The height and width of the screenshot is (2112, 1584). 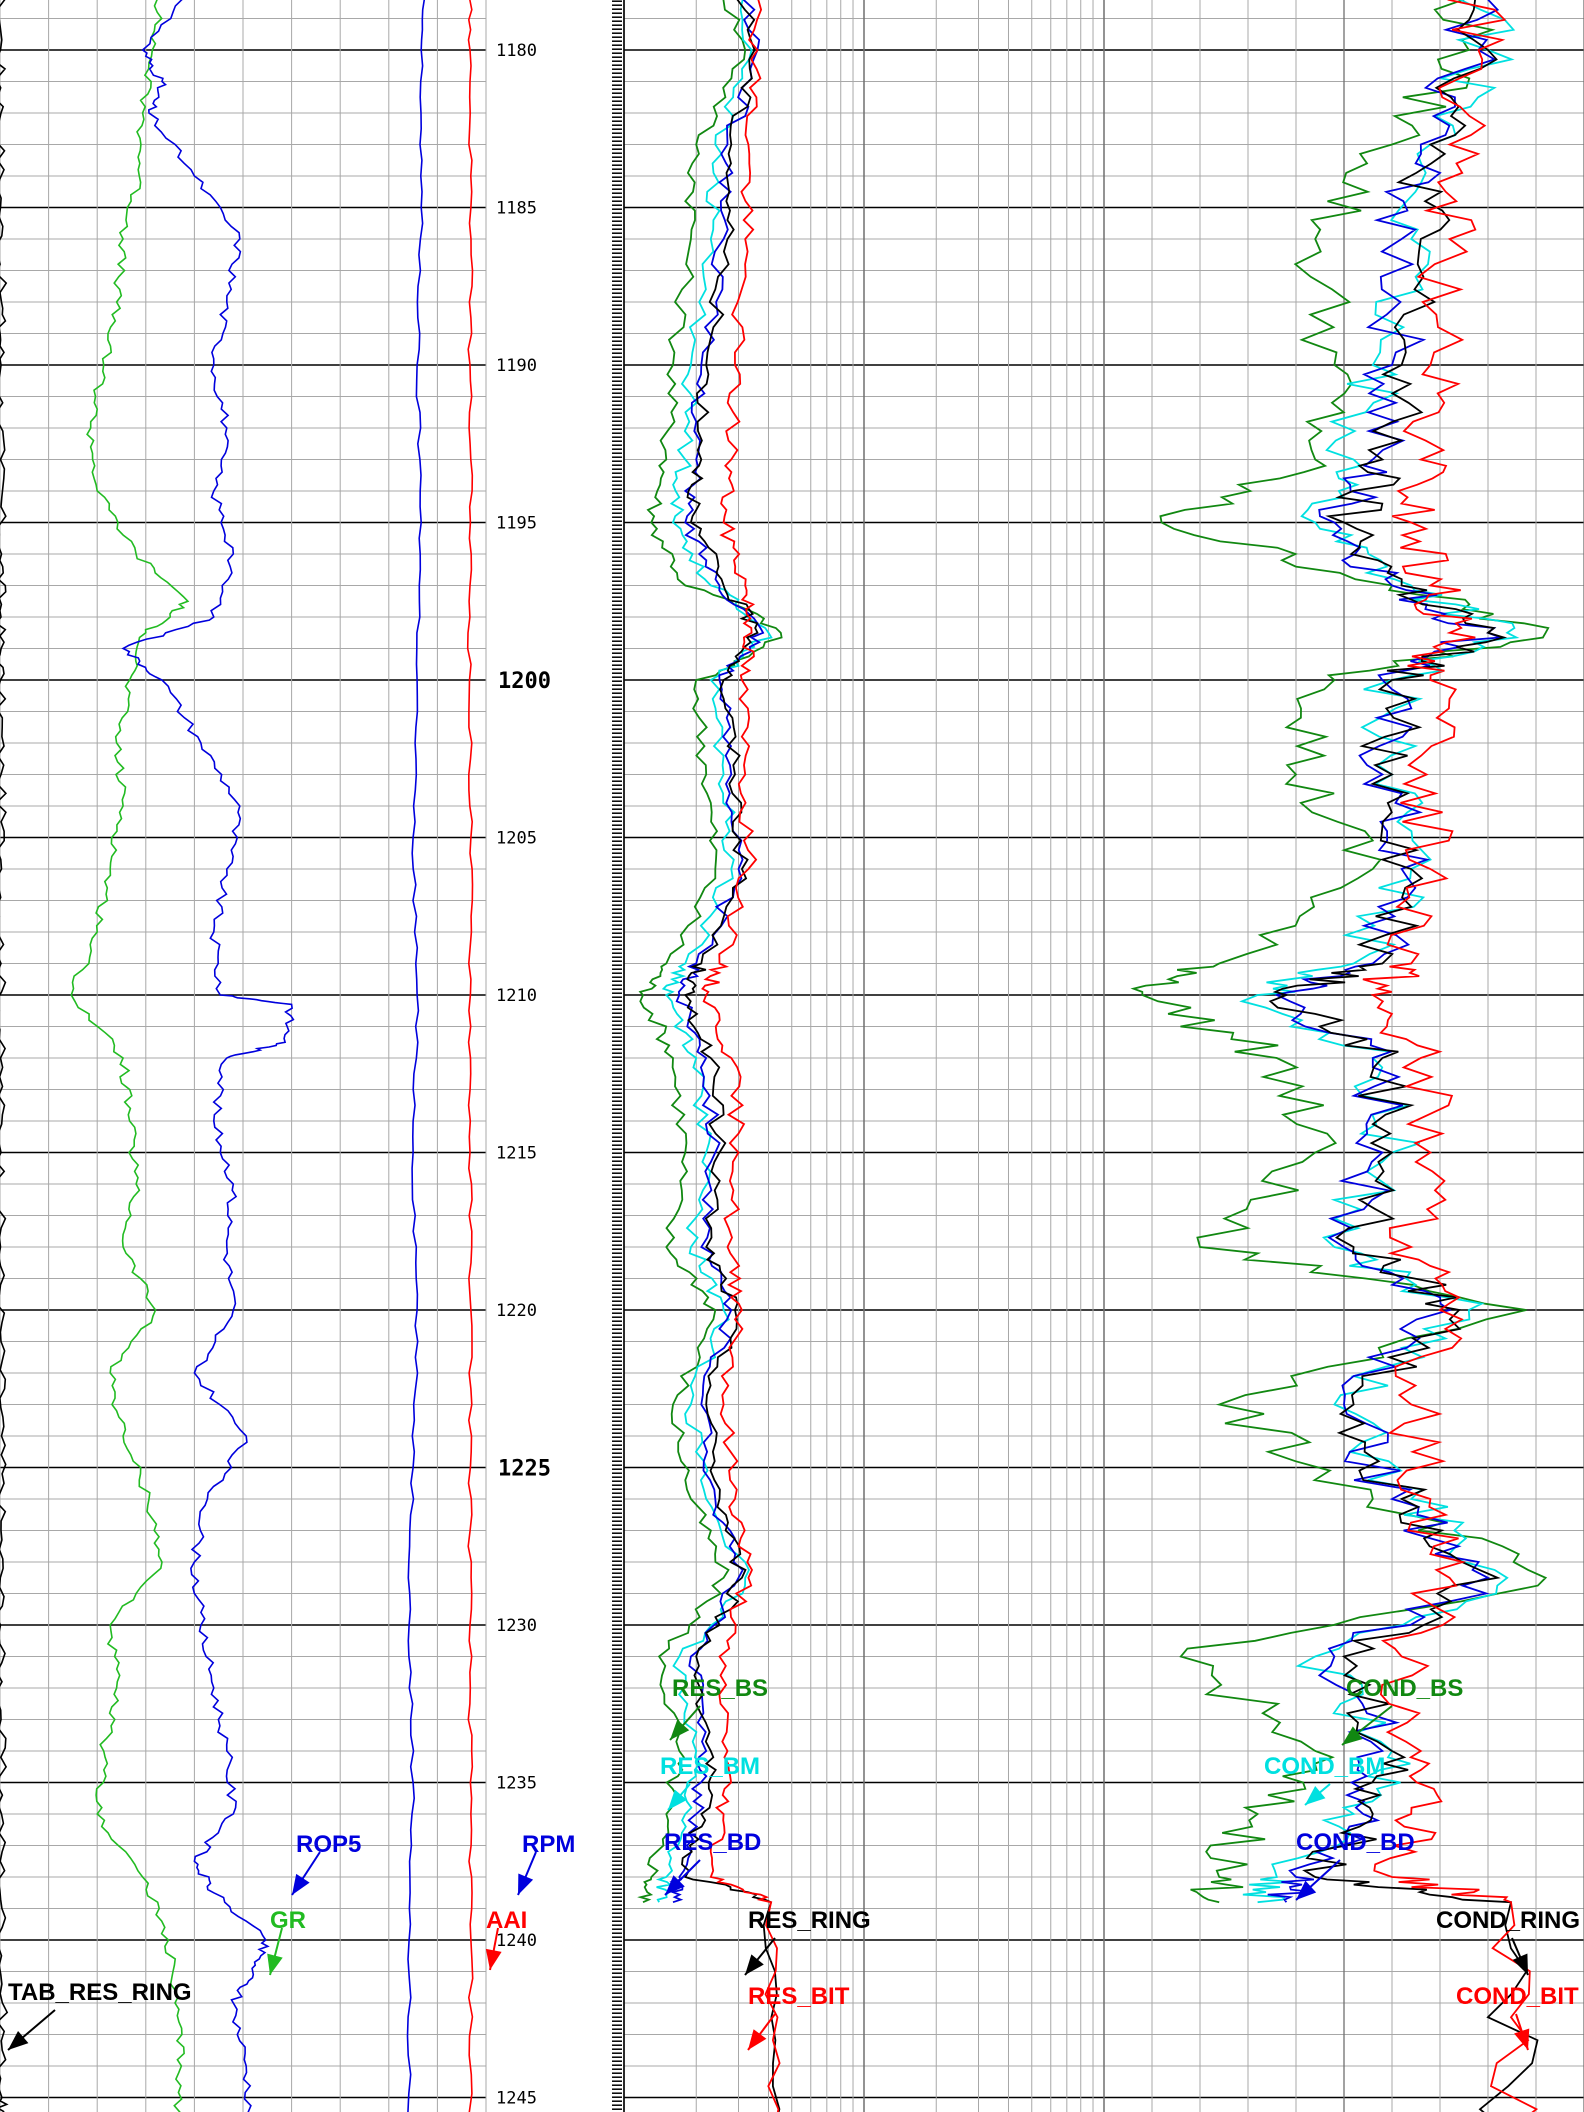 I want to click on curve-label-res-bm: RES_BM, so click(x=710, y=1766).